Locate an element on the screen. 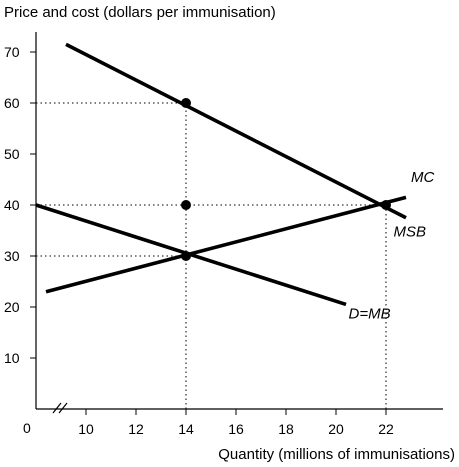 This screenshot has width=459, height=467. y-tick-label-50: 50 is located at coordinates (12, 154).